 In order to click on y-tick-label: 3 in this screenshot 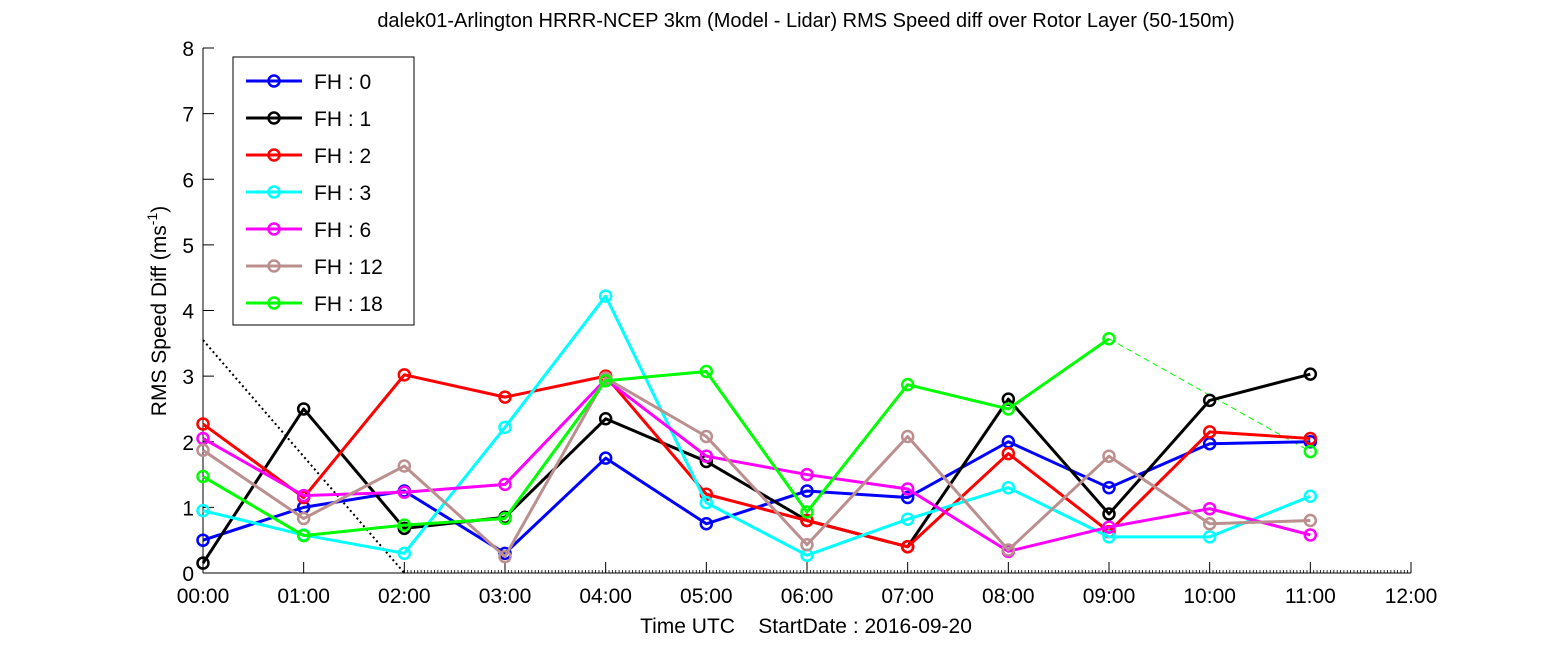, I will do `click(188, 377)`.